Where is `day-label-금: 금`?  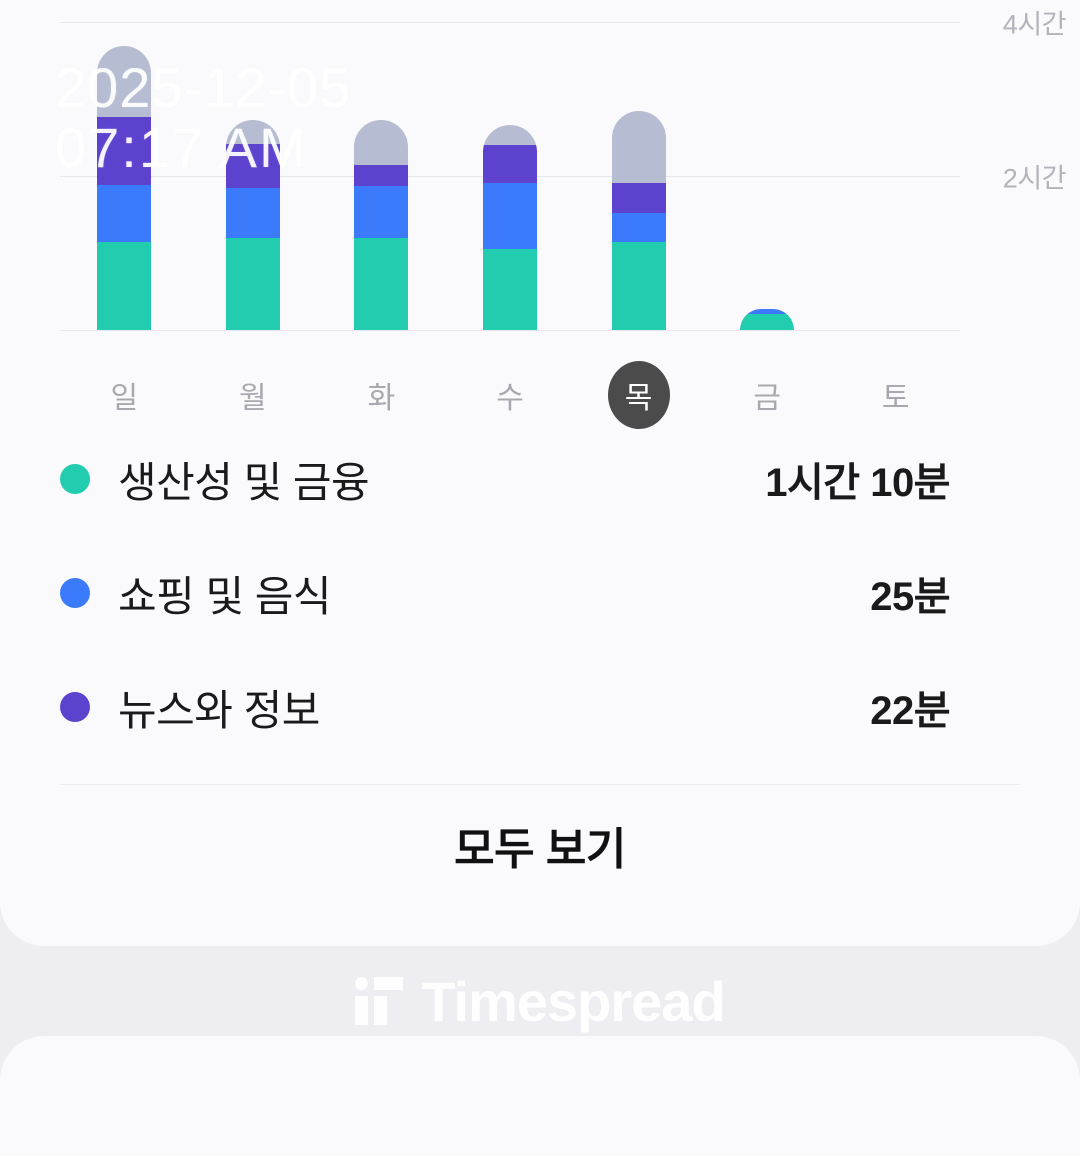 day-label-금: 금 is located at coordinates (767, 395).